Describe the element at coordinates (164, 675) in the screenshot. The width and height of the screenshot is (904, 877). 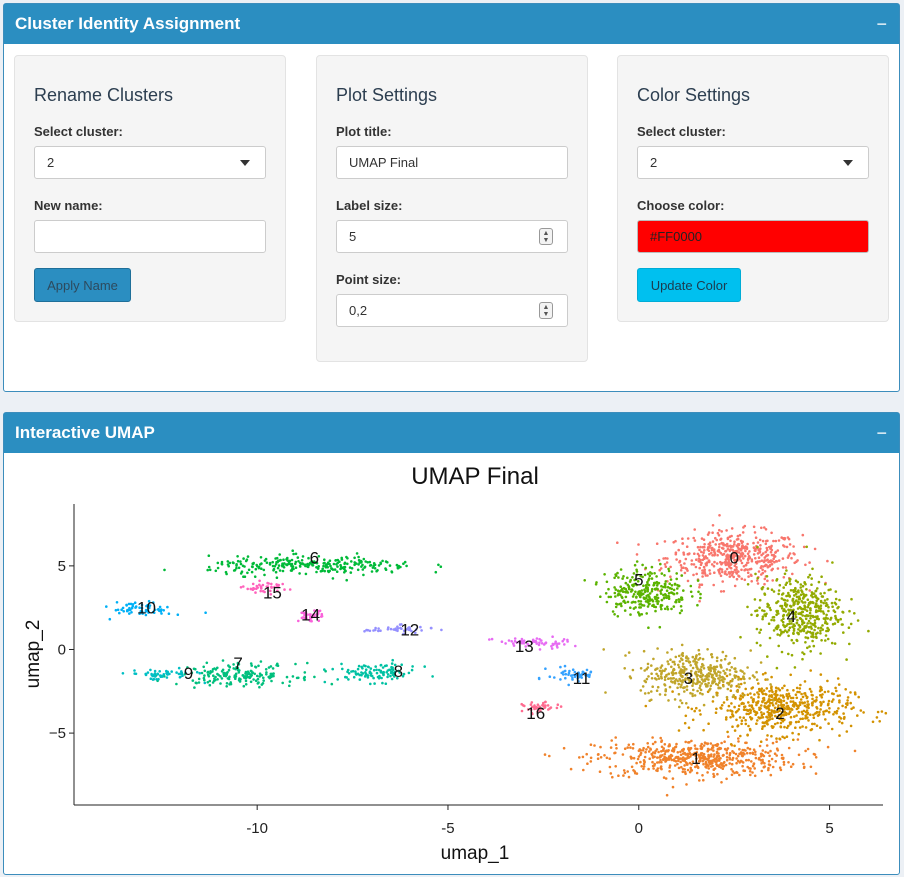
I see `cluster-9-points` at that location.